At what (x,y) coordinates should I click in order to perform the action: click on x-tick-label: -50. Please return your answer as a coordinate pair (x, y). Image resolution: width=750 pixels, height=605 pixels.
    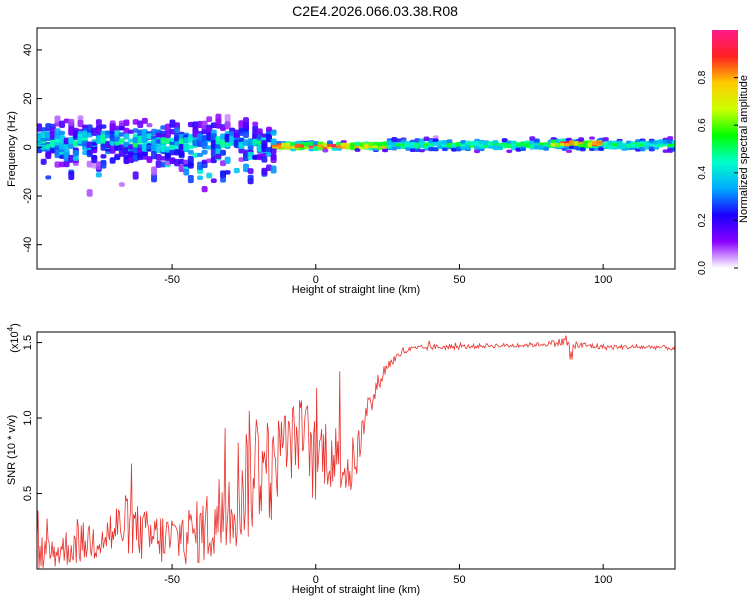
    Looking at the image, I should click on (172, 280).